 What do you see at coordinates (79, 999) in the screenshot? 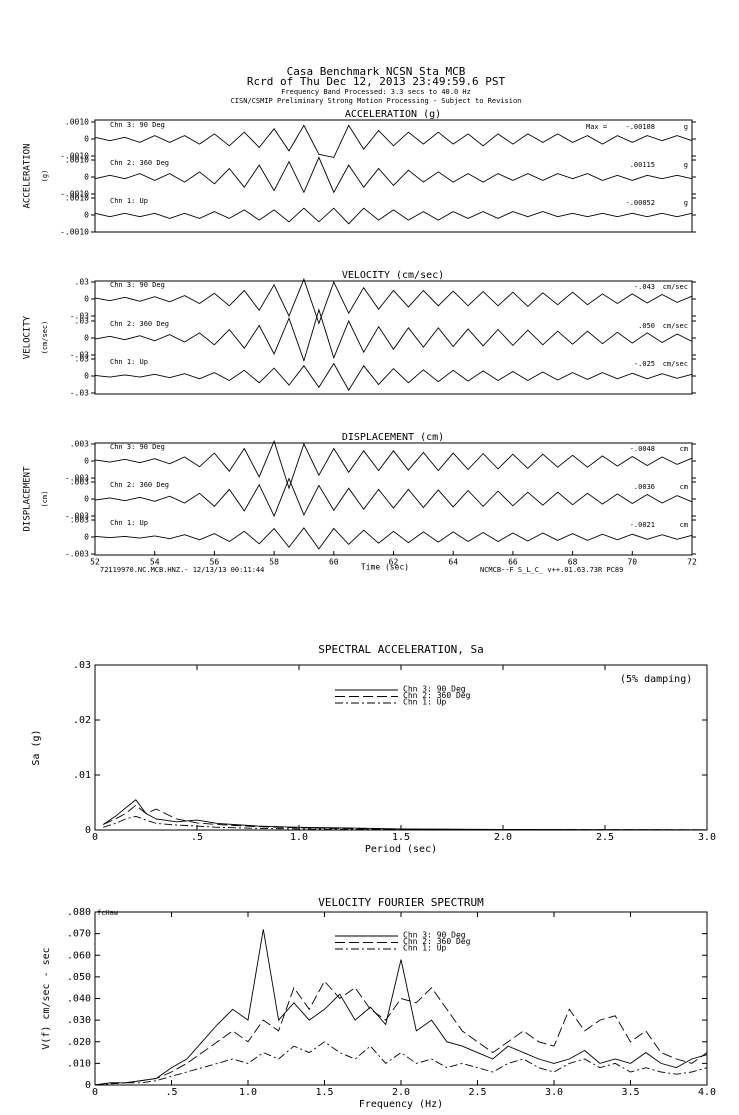
I see `y-tick-label: .040` at bounding box center [79, 999].